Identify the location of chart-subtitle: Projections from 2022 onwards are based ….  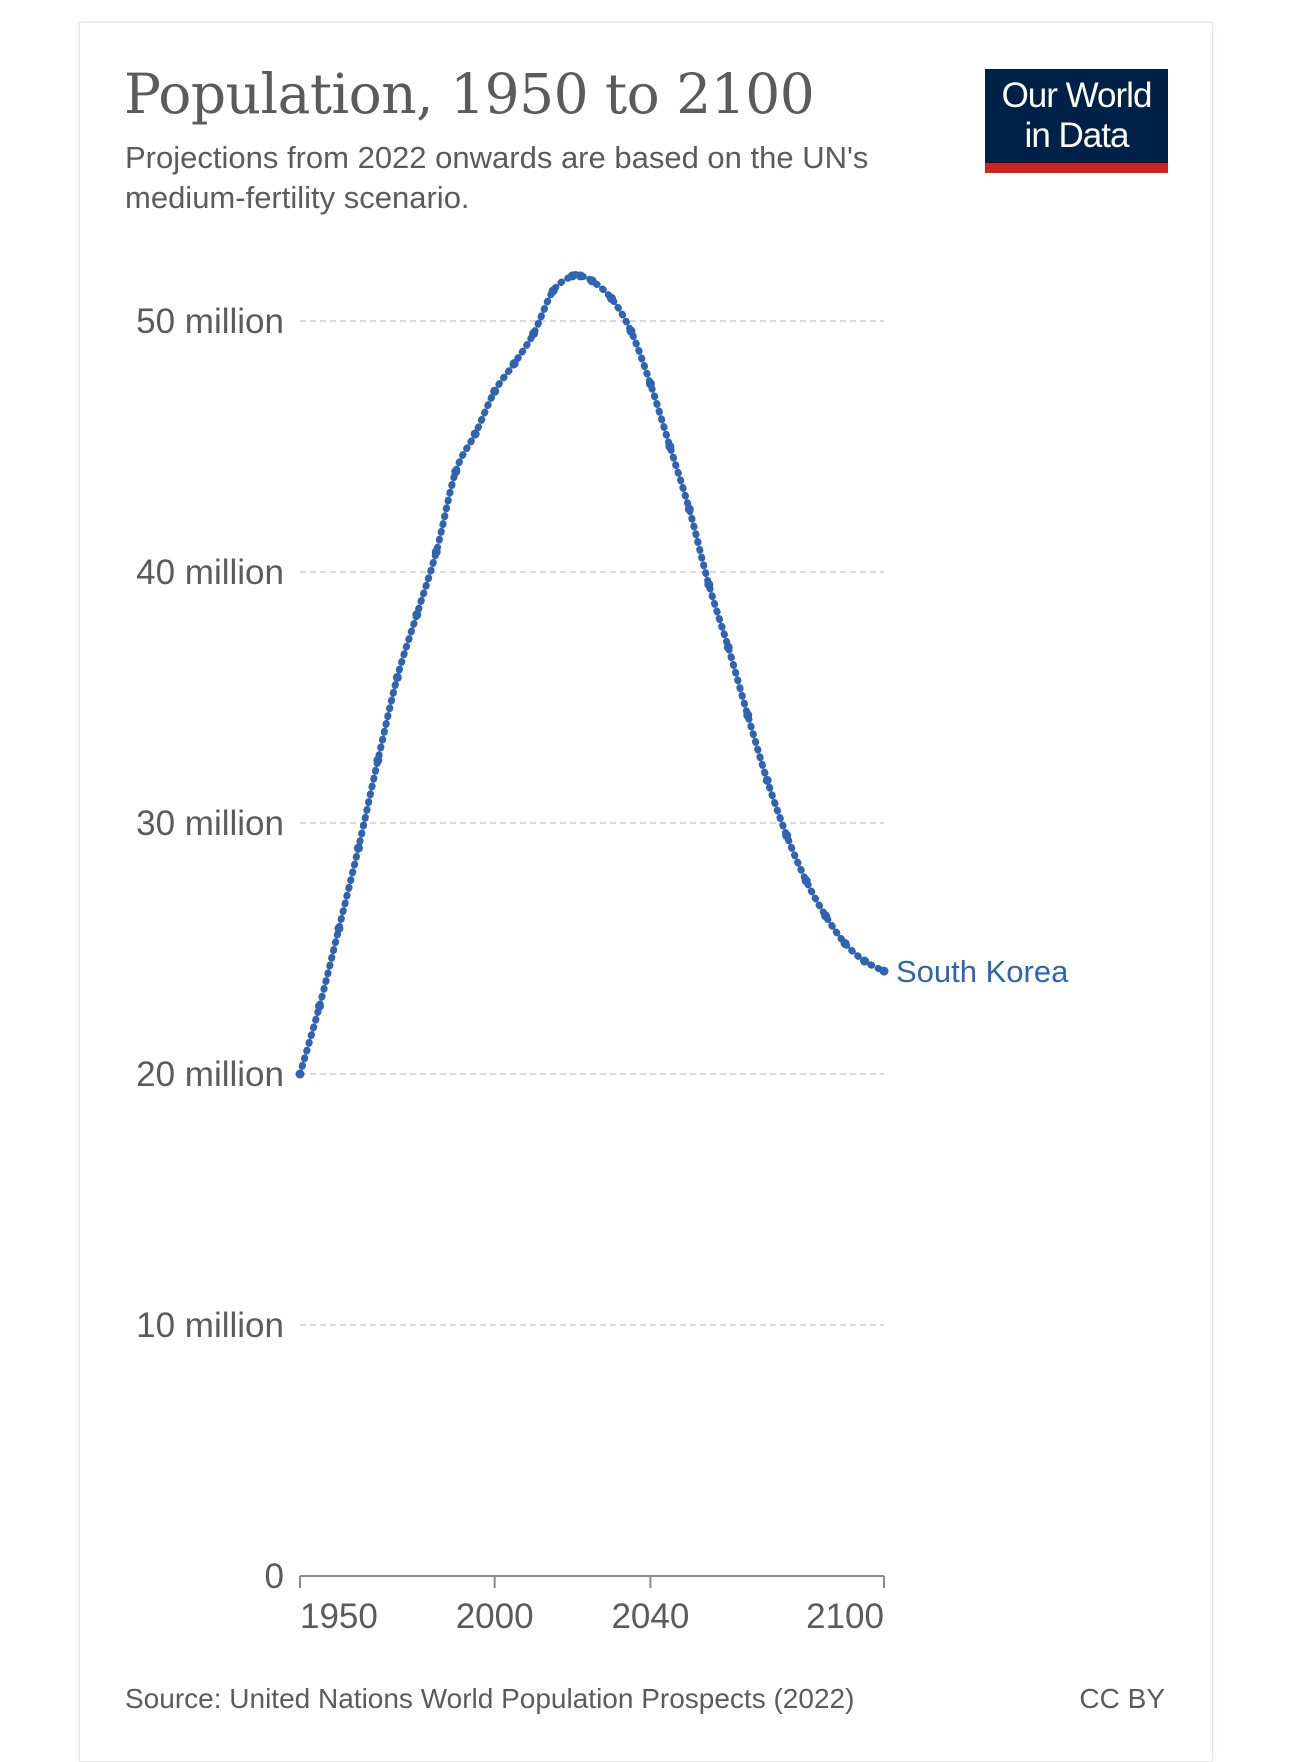
(497, 177).